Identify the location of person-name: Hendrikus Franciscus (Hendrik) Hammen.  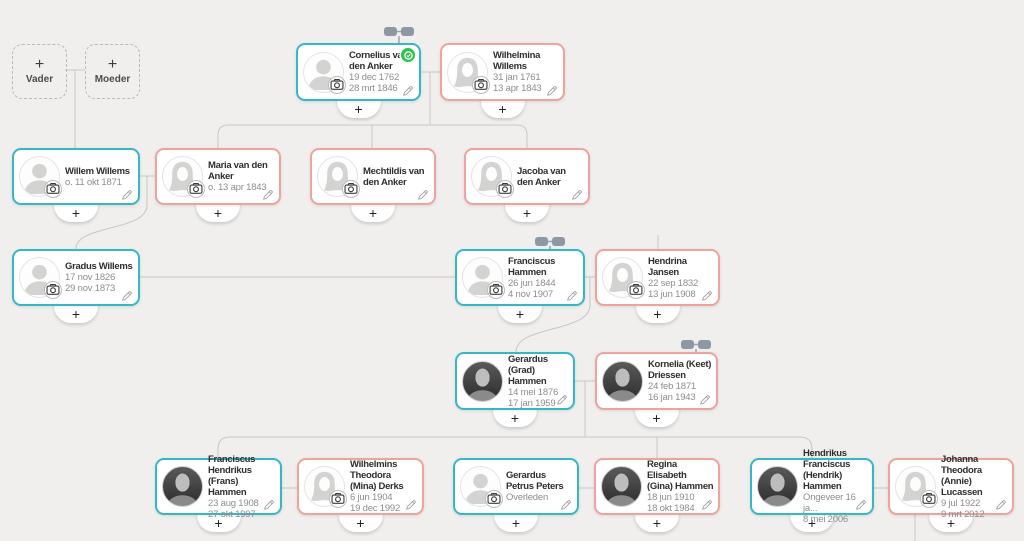
(827, 470).